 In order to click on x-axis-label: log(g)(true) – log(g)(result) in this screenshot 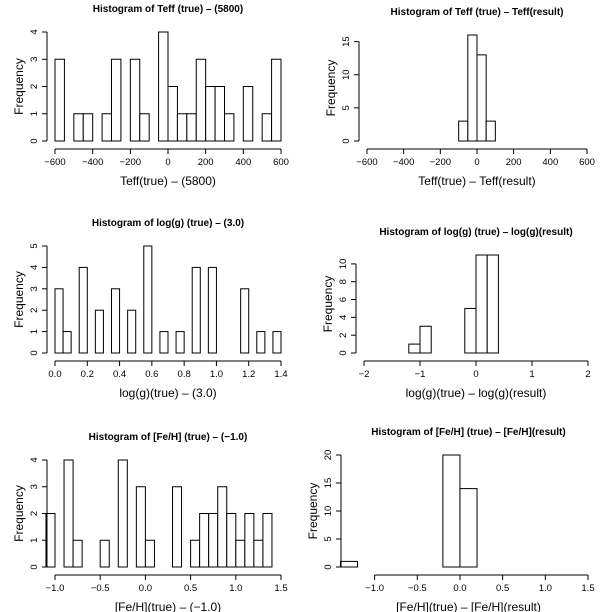, I will do `click(476, 393)`.